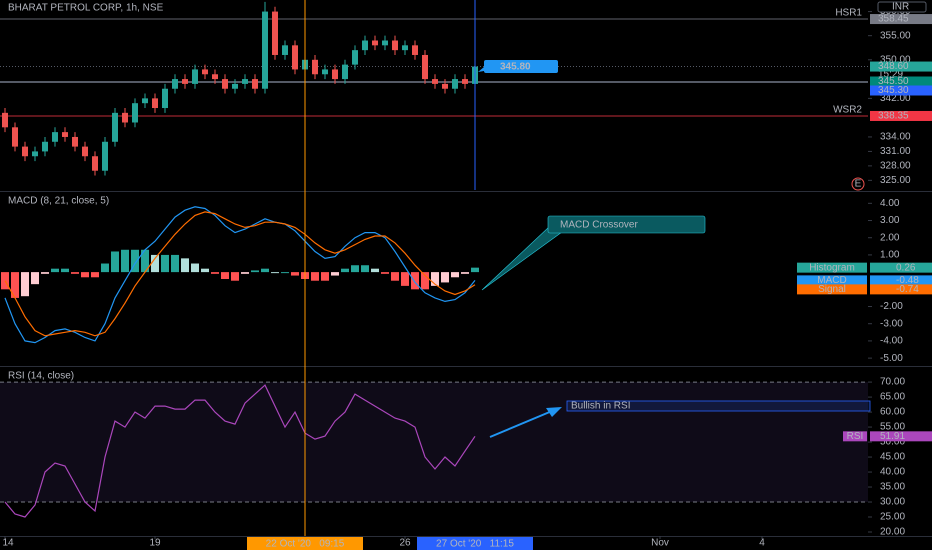 This screenshot has height=550, width=932. What do you see at coordinates (305, 543) in the screenshot?
I see `crosshair-label-box` at bounding box center [305, 543].